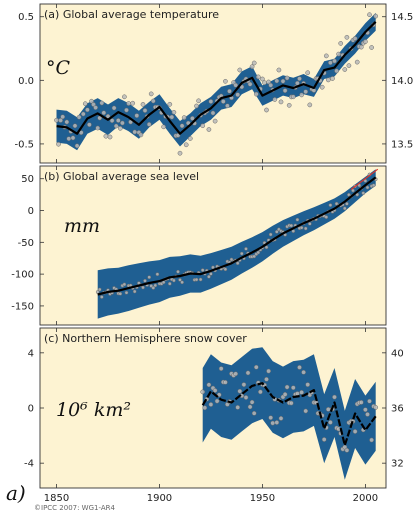  Describe the element at coordinates (22, 306) in the screenshot. I see `left-tick-label: -150` at that location.